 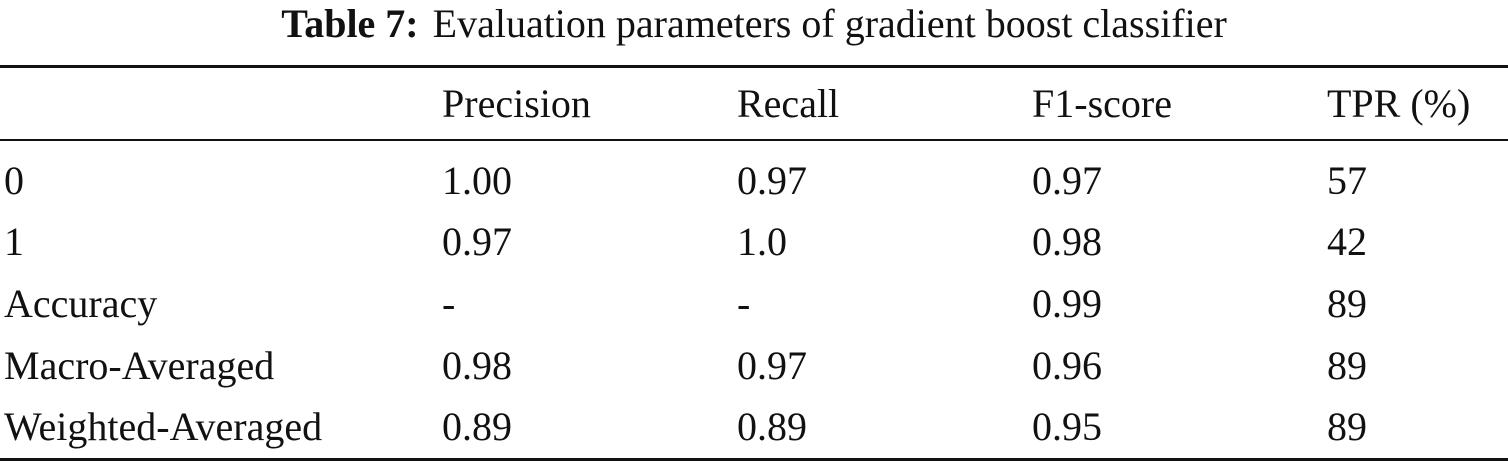 I want to click on table-cell: 57, so click(x=1347, y=180).